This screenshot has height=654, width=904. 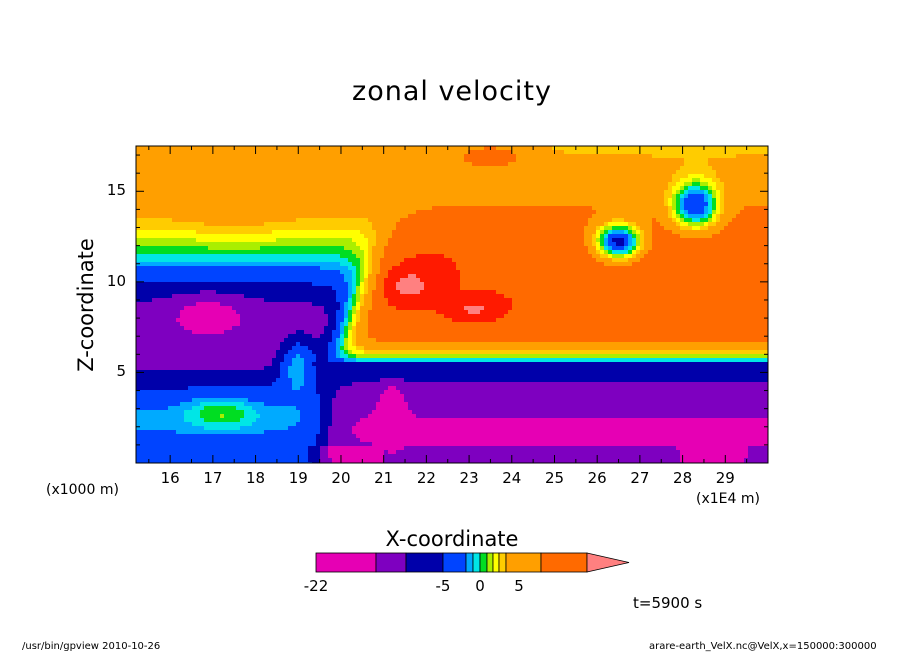 What do you see at coordinates (391, 562) in the screenshot?
I see `colorbar-swatch` at bounding box center [391, 562].